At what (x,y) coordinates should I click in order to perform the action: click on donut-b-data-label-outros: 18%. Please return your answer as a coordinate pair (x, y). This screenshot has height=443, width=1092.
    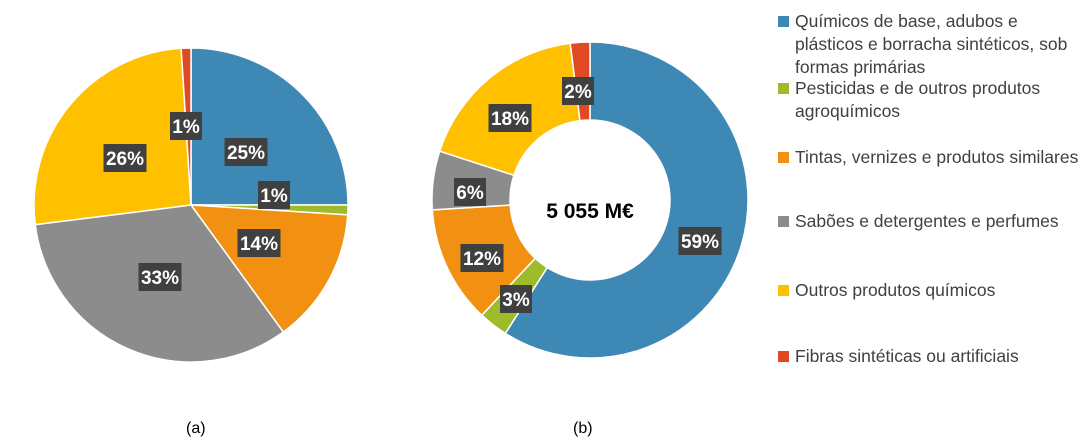
    Looking at the image, I should click on (510, 119).